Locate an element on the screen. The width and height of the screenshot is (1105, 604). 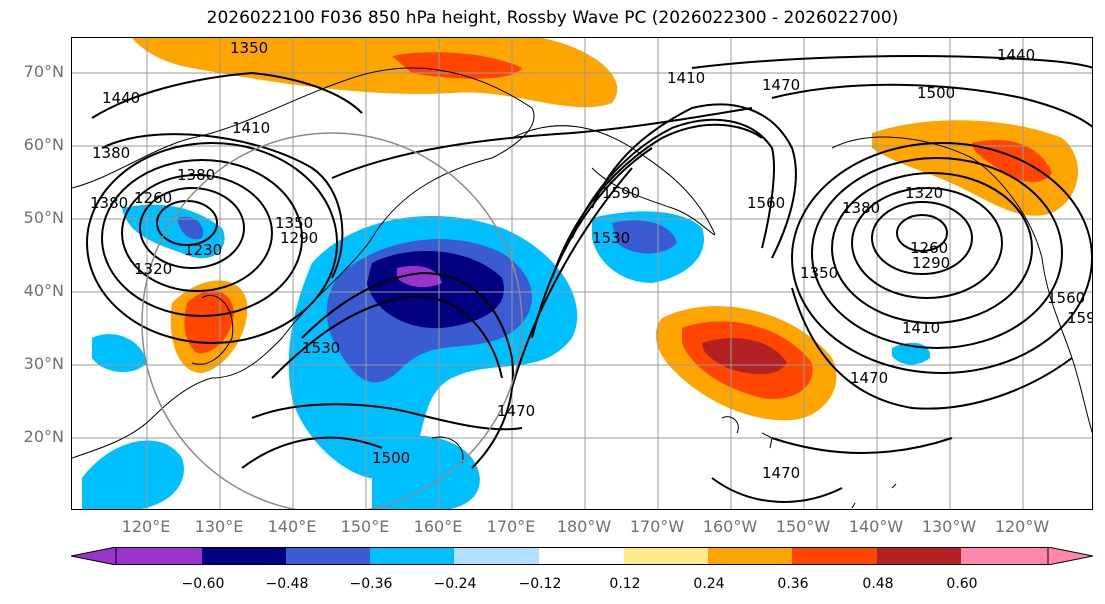
colorbar is located at coordinates (582, 556).